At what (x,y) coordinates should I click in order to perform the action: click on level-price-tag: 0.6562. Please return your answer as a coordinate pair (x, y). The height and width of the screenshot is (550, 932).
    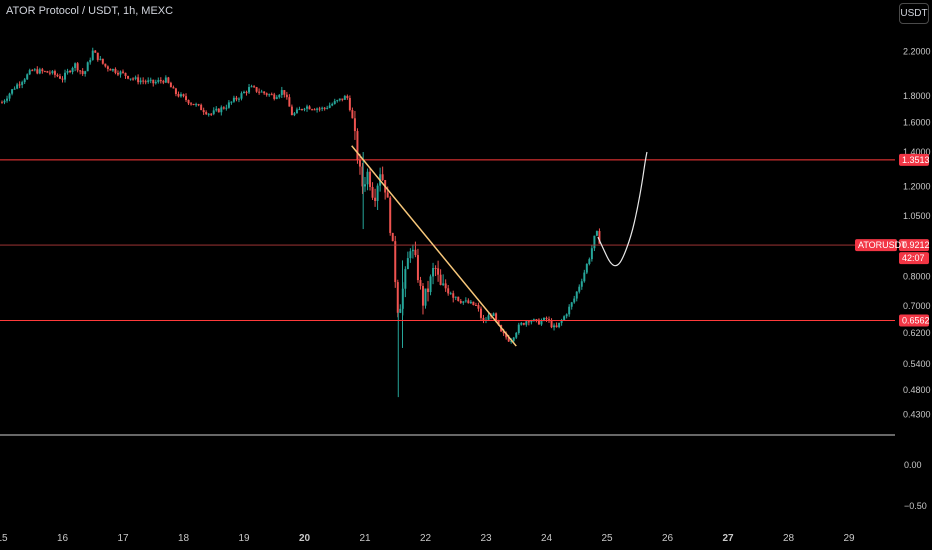
    Looking at the image, I should click on (916, 321).